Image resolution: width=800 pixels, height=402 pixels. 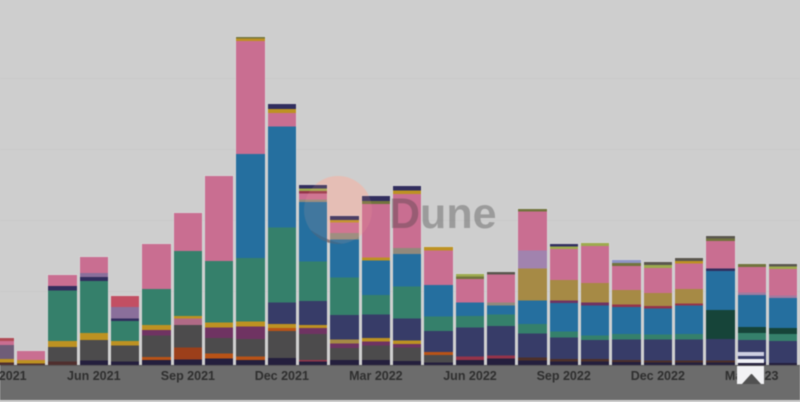 What do you see at coordinates (443, 214) in the screenshot?
I see `svg-text: Dune` at bounding box center [443, 214].